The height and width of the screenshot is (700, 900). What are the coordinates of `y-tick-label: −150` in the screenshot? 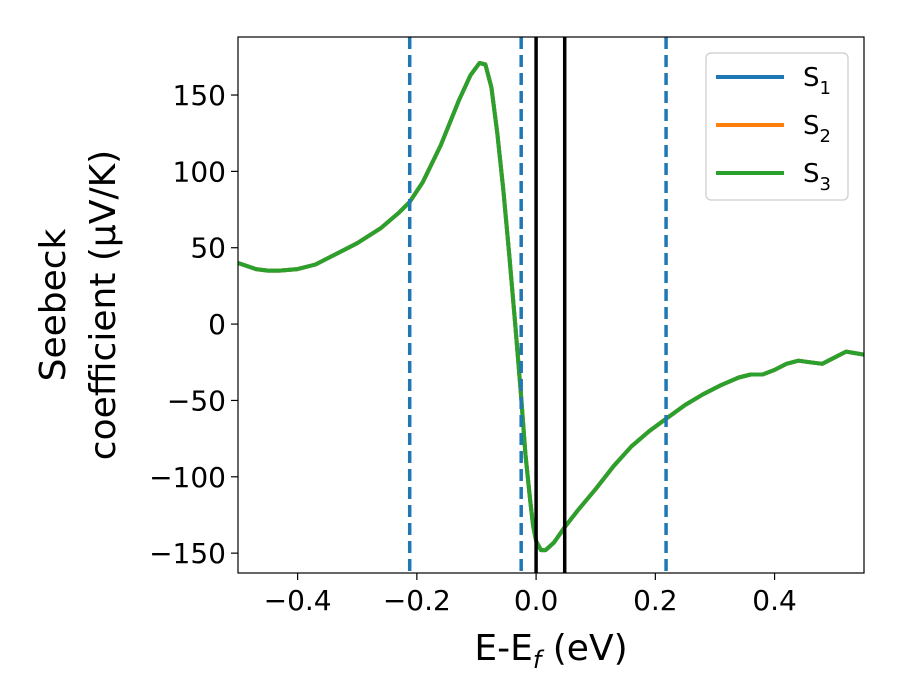 It's located at (187, 553).